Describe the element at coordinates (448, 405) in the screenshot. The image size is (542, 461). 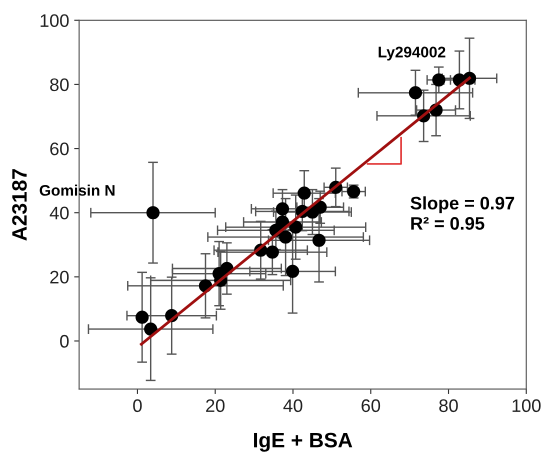
I see `x-tick-label: 80` at that location.